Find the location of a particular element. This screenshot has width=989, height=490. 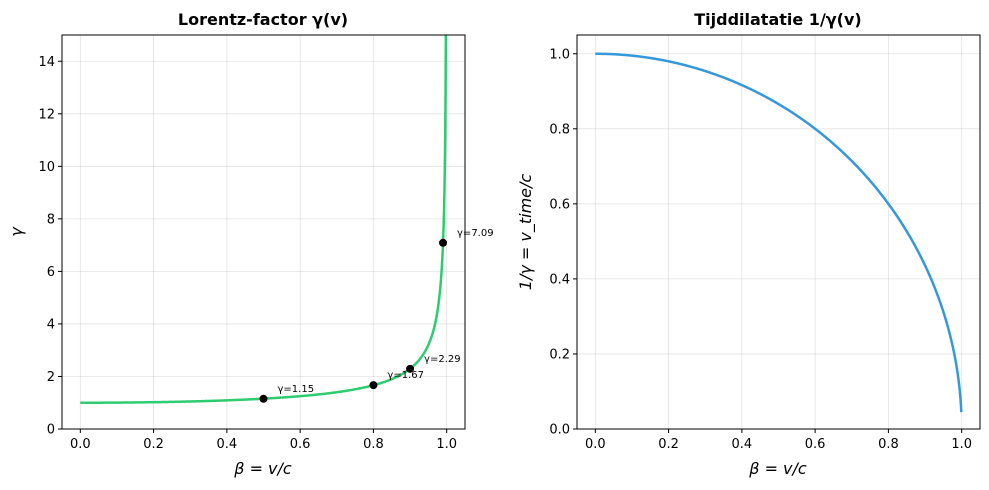

time-dilation-y-tick-label: 0.6 is located at coordinates (559, 204).